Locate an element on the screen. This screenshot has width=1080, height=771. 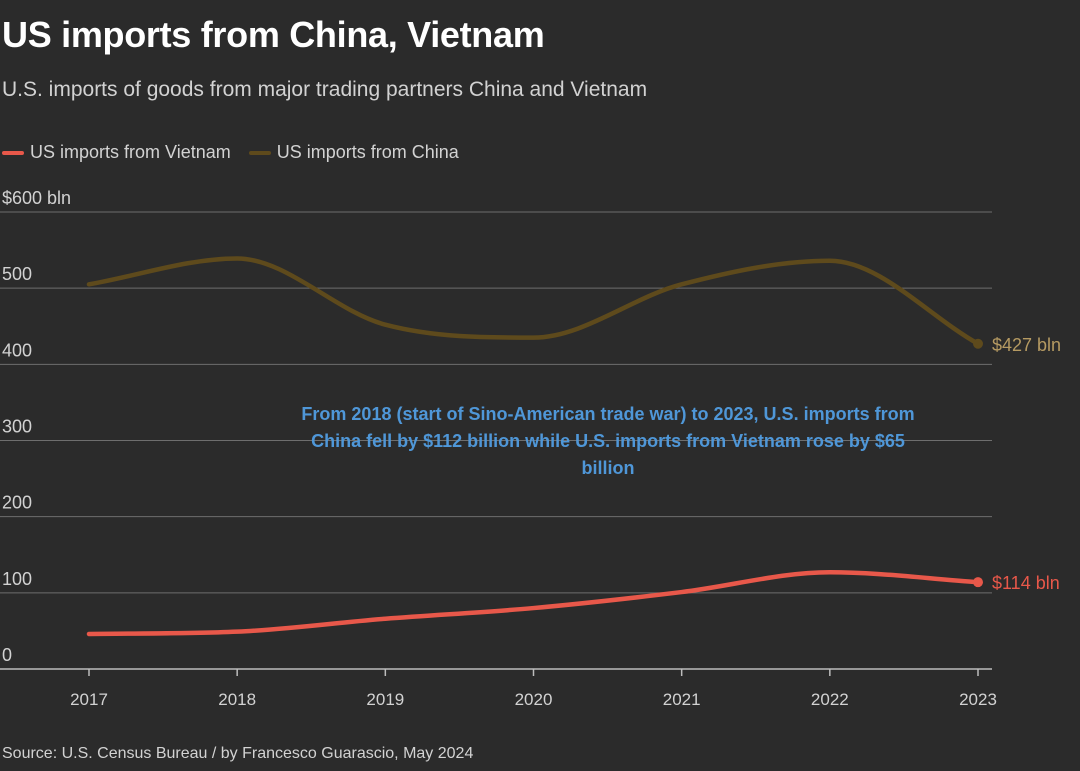
chart-title: US imports from China, Vietnam is located at coordinates (273, 34).